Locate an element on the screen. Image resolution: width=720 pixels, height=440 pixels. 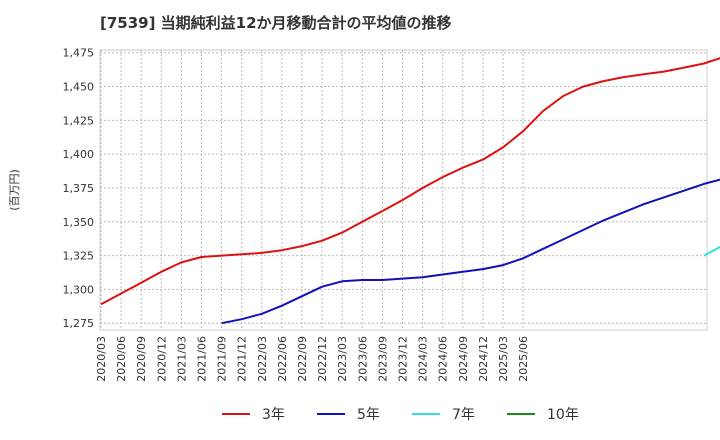
y-tick-label: 1,325 is located at coordinates (79, 256).